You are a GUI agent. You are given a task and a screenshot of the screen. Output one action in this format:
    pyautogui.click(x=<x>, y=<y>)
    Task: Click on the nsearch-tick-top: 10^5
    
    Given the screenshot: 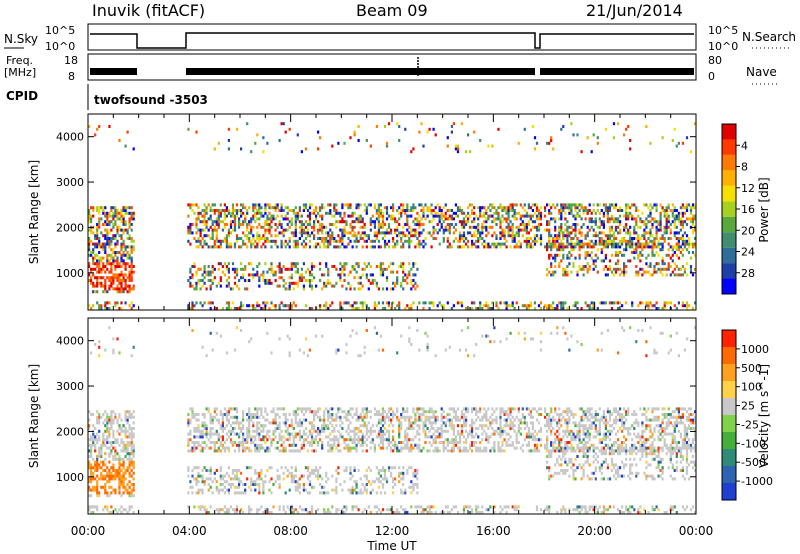 What is the action you would take?
    pyautogui.click(x=723, y=30)
    